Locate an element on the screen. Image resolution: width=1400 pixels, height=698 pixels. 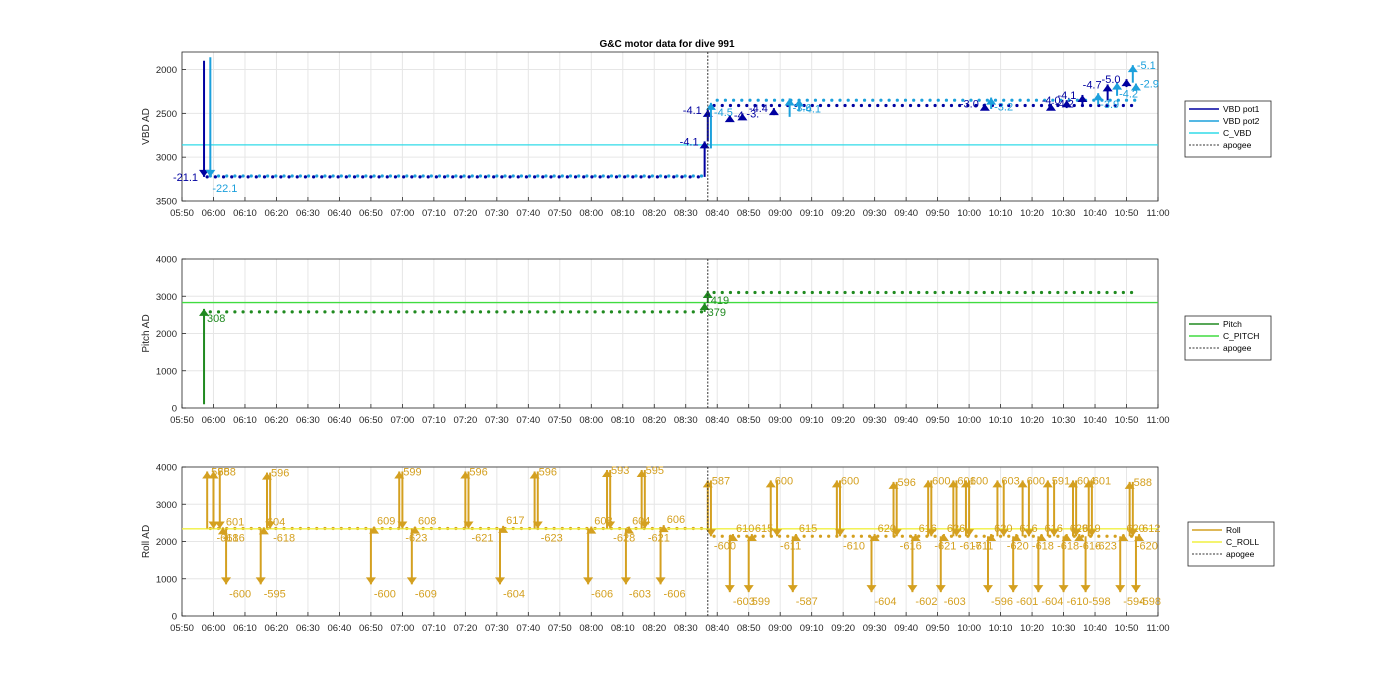
event-label: -3.9 is located at coordinates (1109, 105).